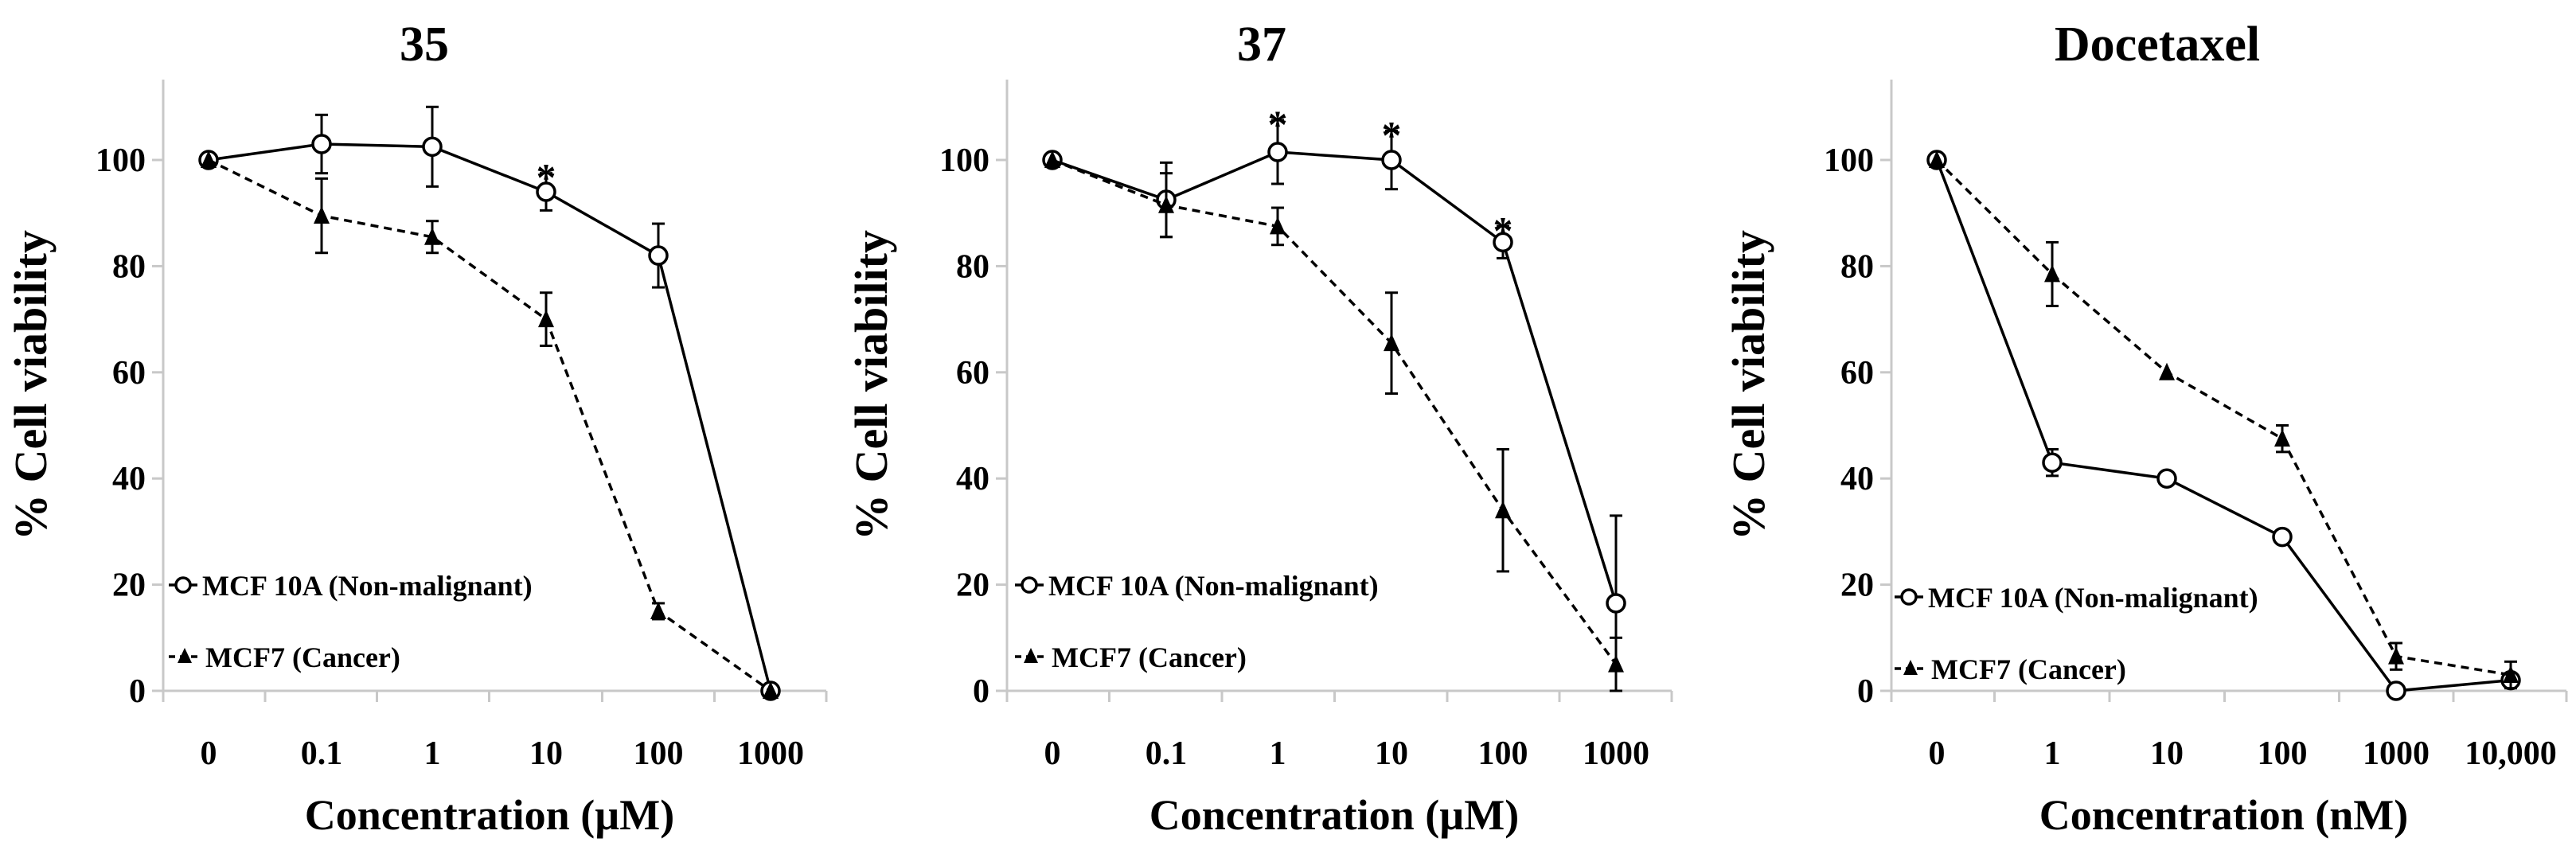  I want to click on chart-title: Docetaxel, so click(2157, 45).